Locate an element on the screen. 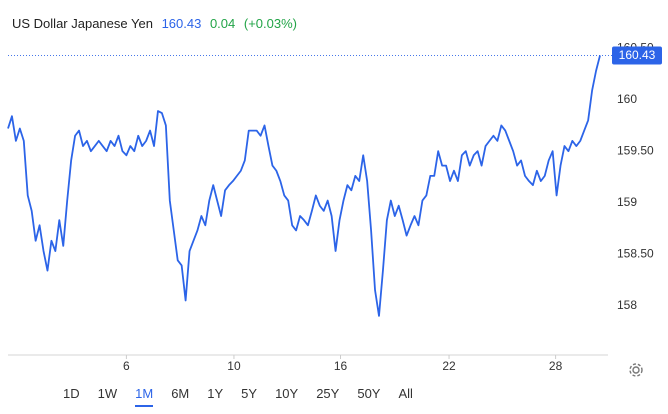 This screenshot has width=668, height=414. last-price-label: 160.43 is located at coordinates (637, 55).